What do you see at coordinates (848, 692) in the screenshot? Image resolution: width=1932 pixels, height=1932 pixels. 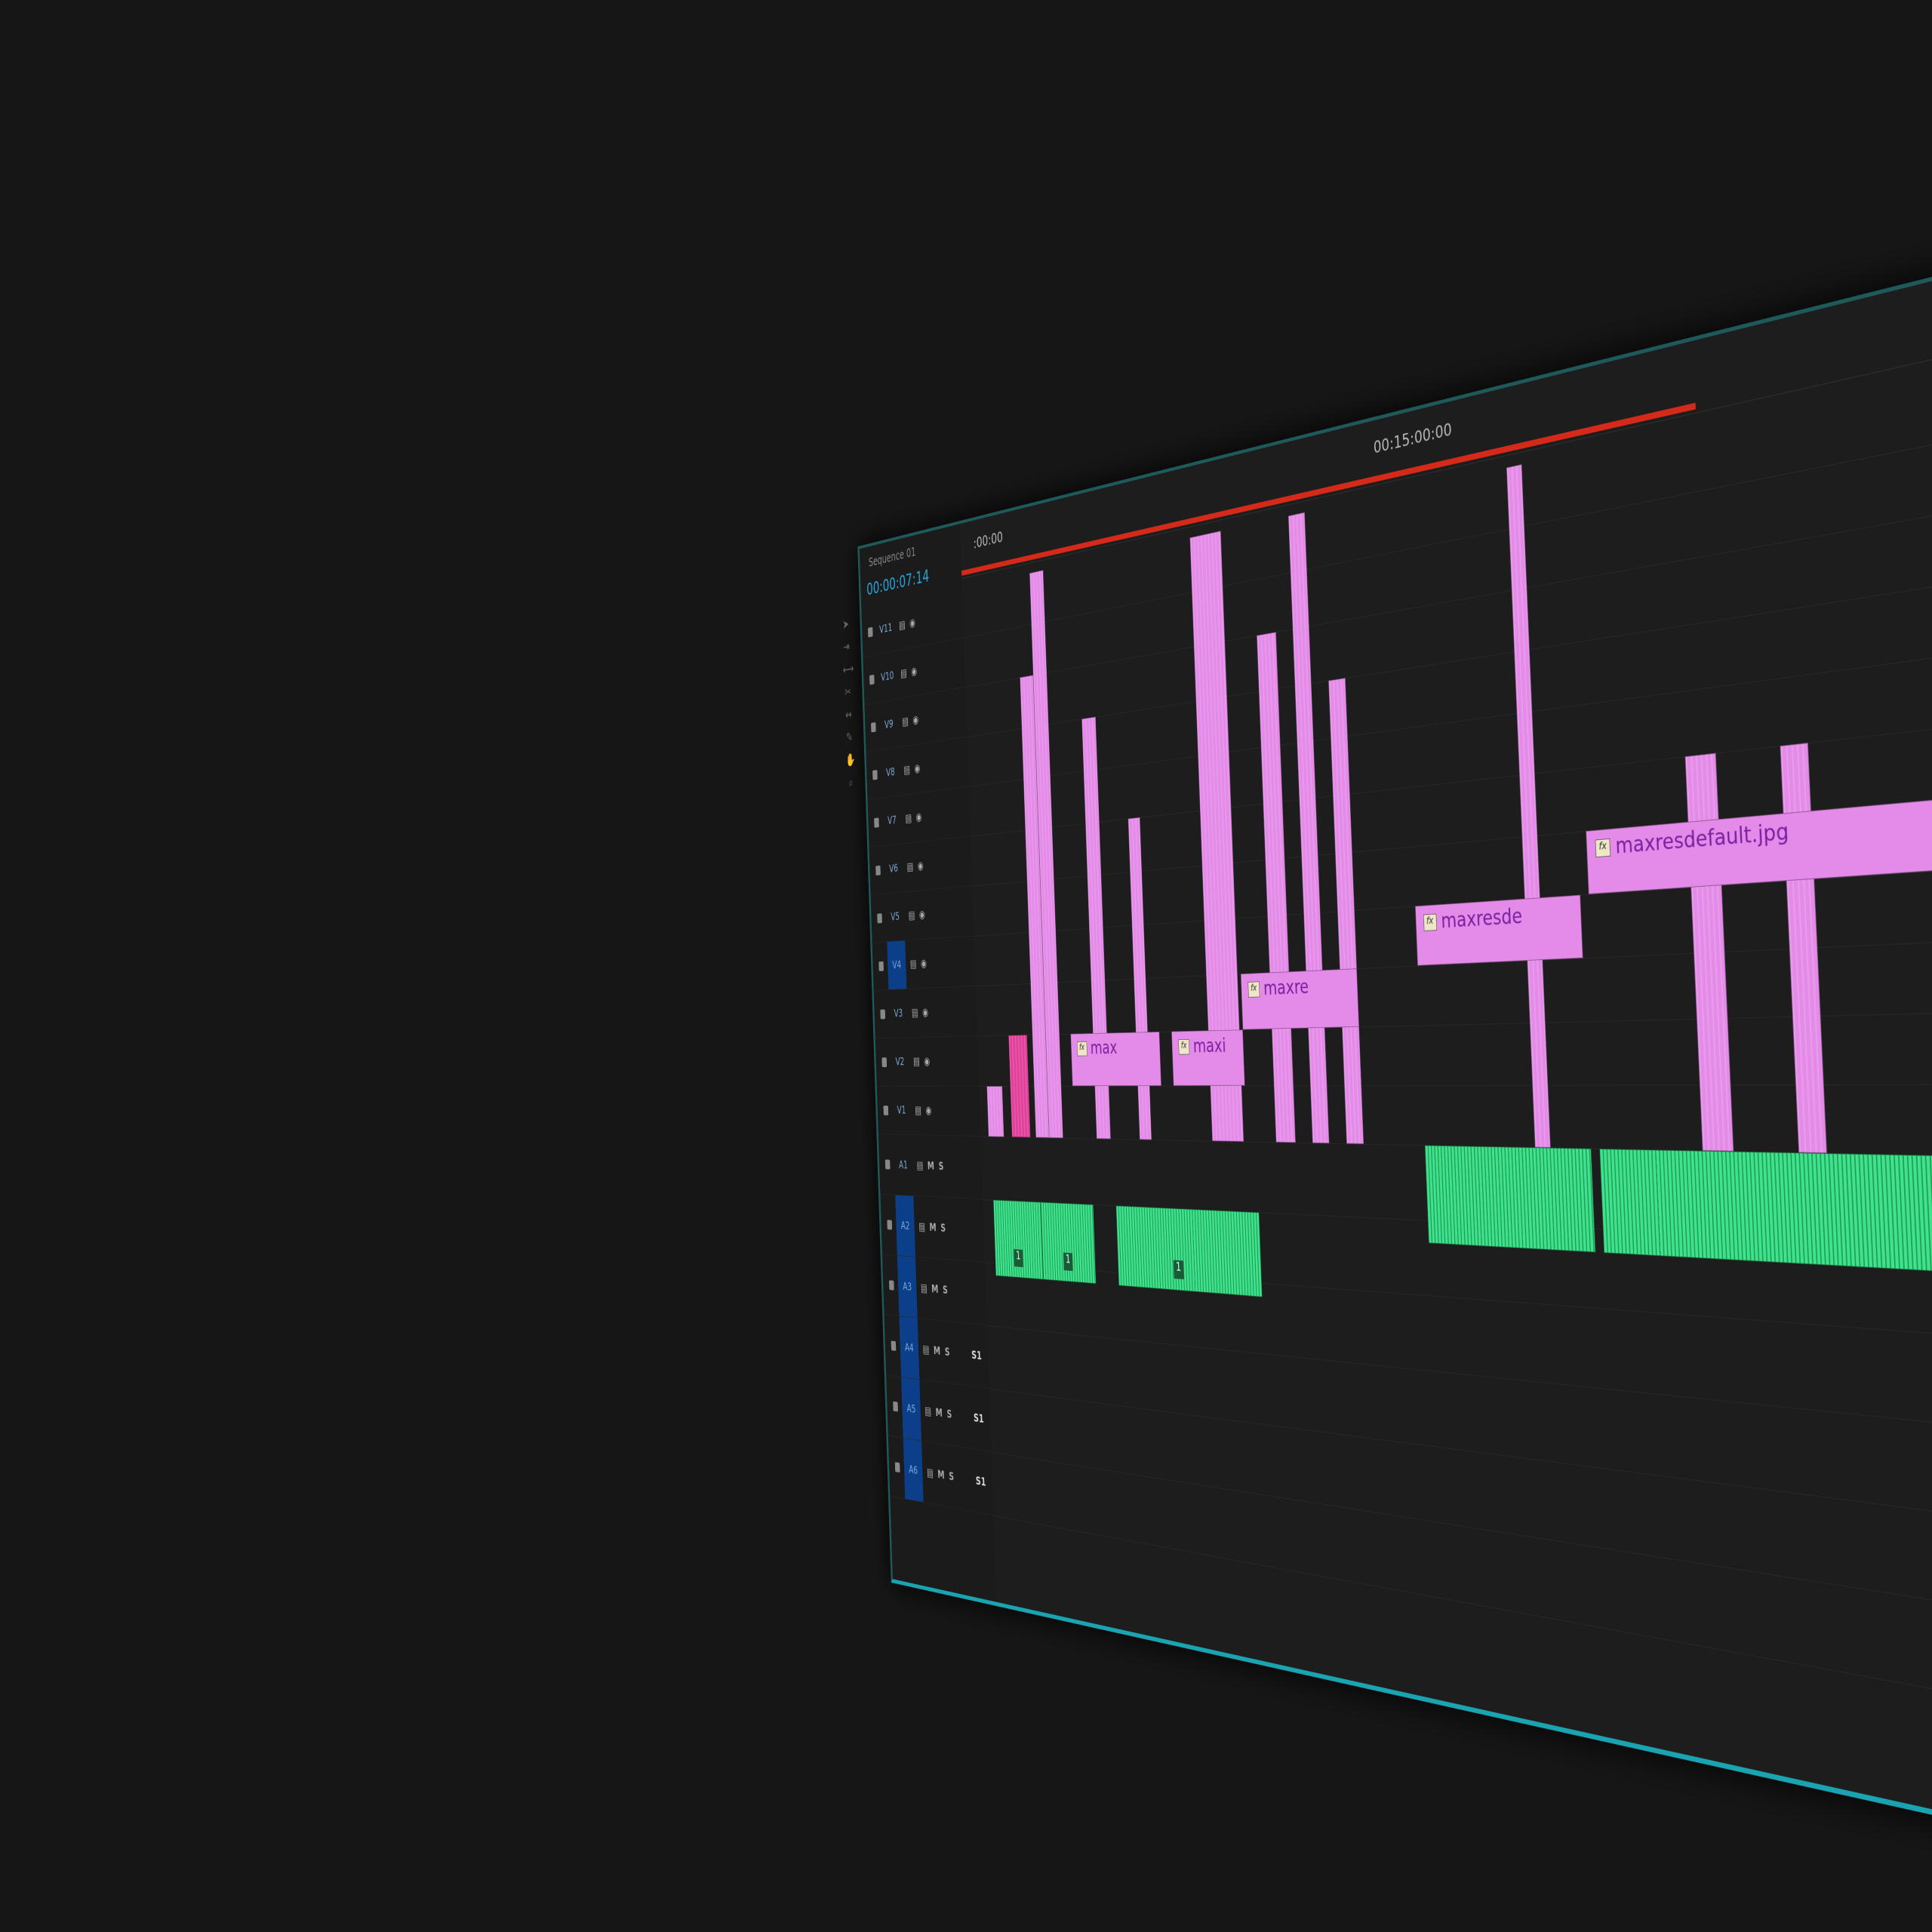 I see `razor-icon: ✂` at bounding box center [848, 692].